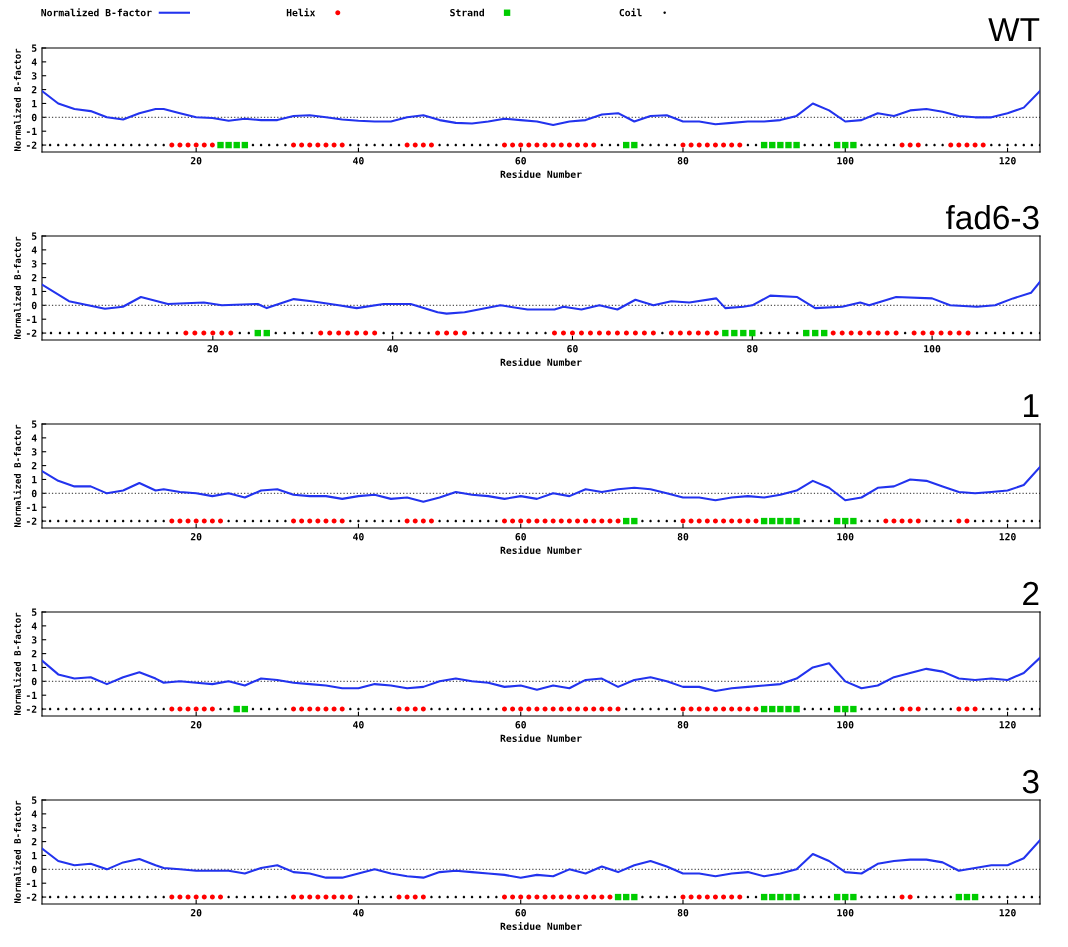 This screenshot has height=947, width=1068. What do you see at coordinates (1030, 781) in the screenshot?
I see `chart-title: 3` at bounding box center [1030, 781].